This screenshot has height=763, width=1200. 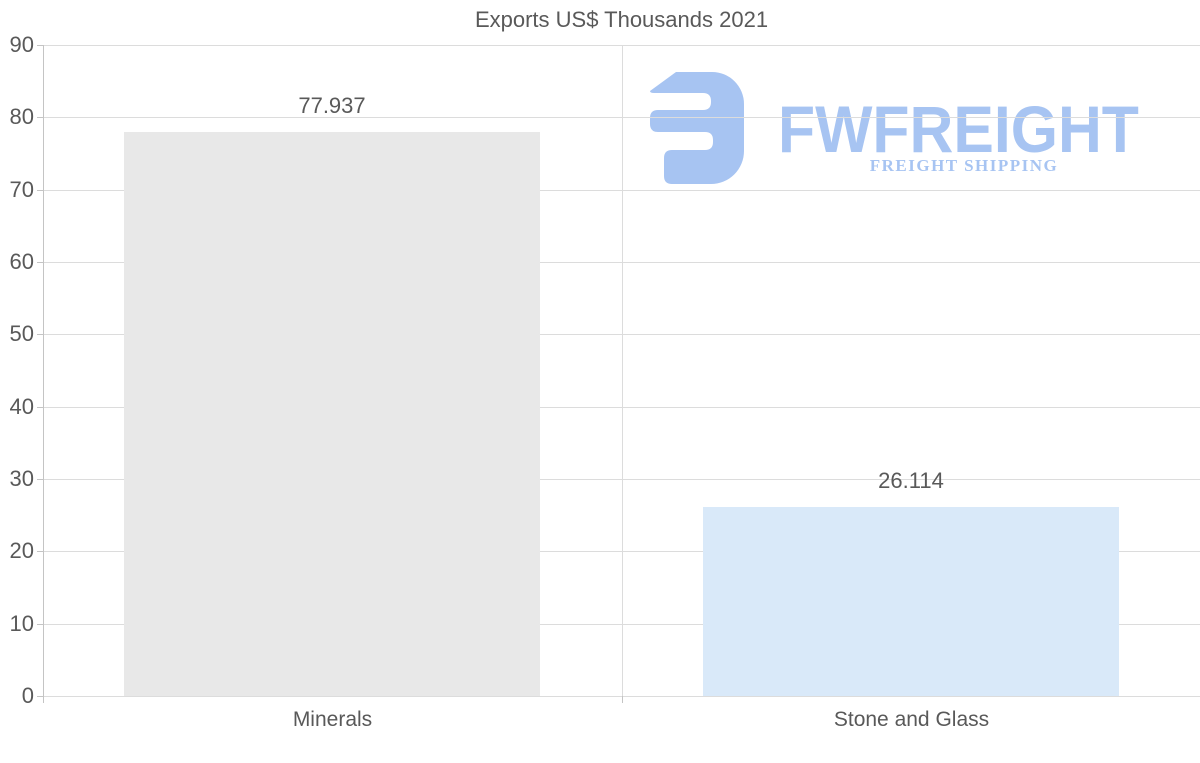 I want to click on value-label-stone-and-glass: 26.114, so click(x=911, y=480).